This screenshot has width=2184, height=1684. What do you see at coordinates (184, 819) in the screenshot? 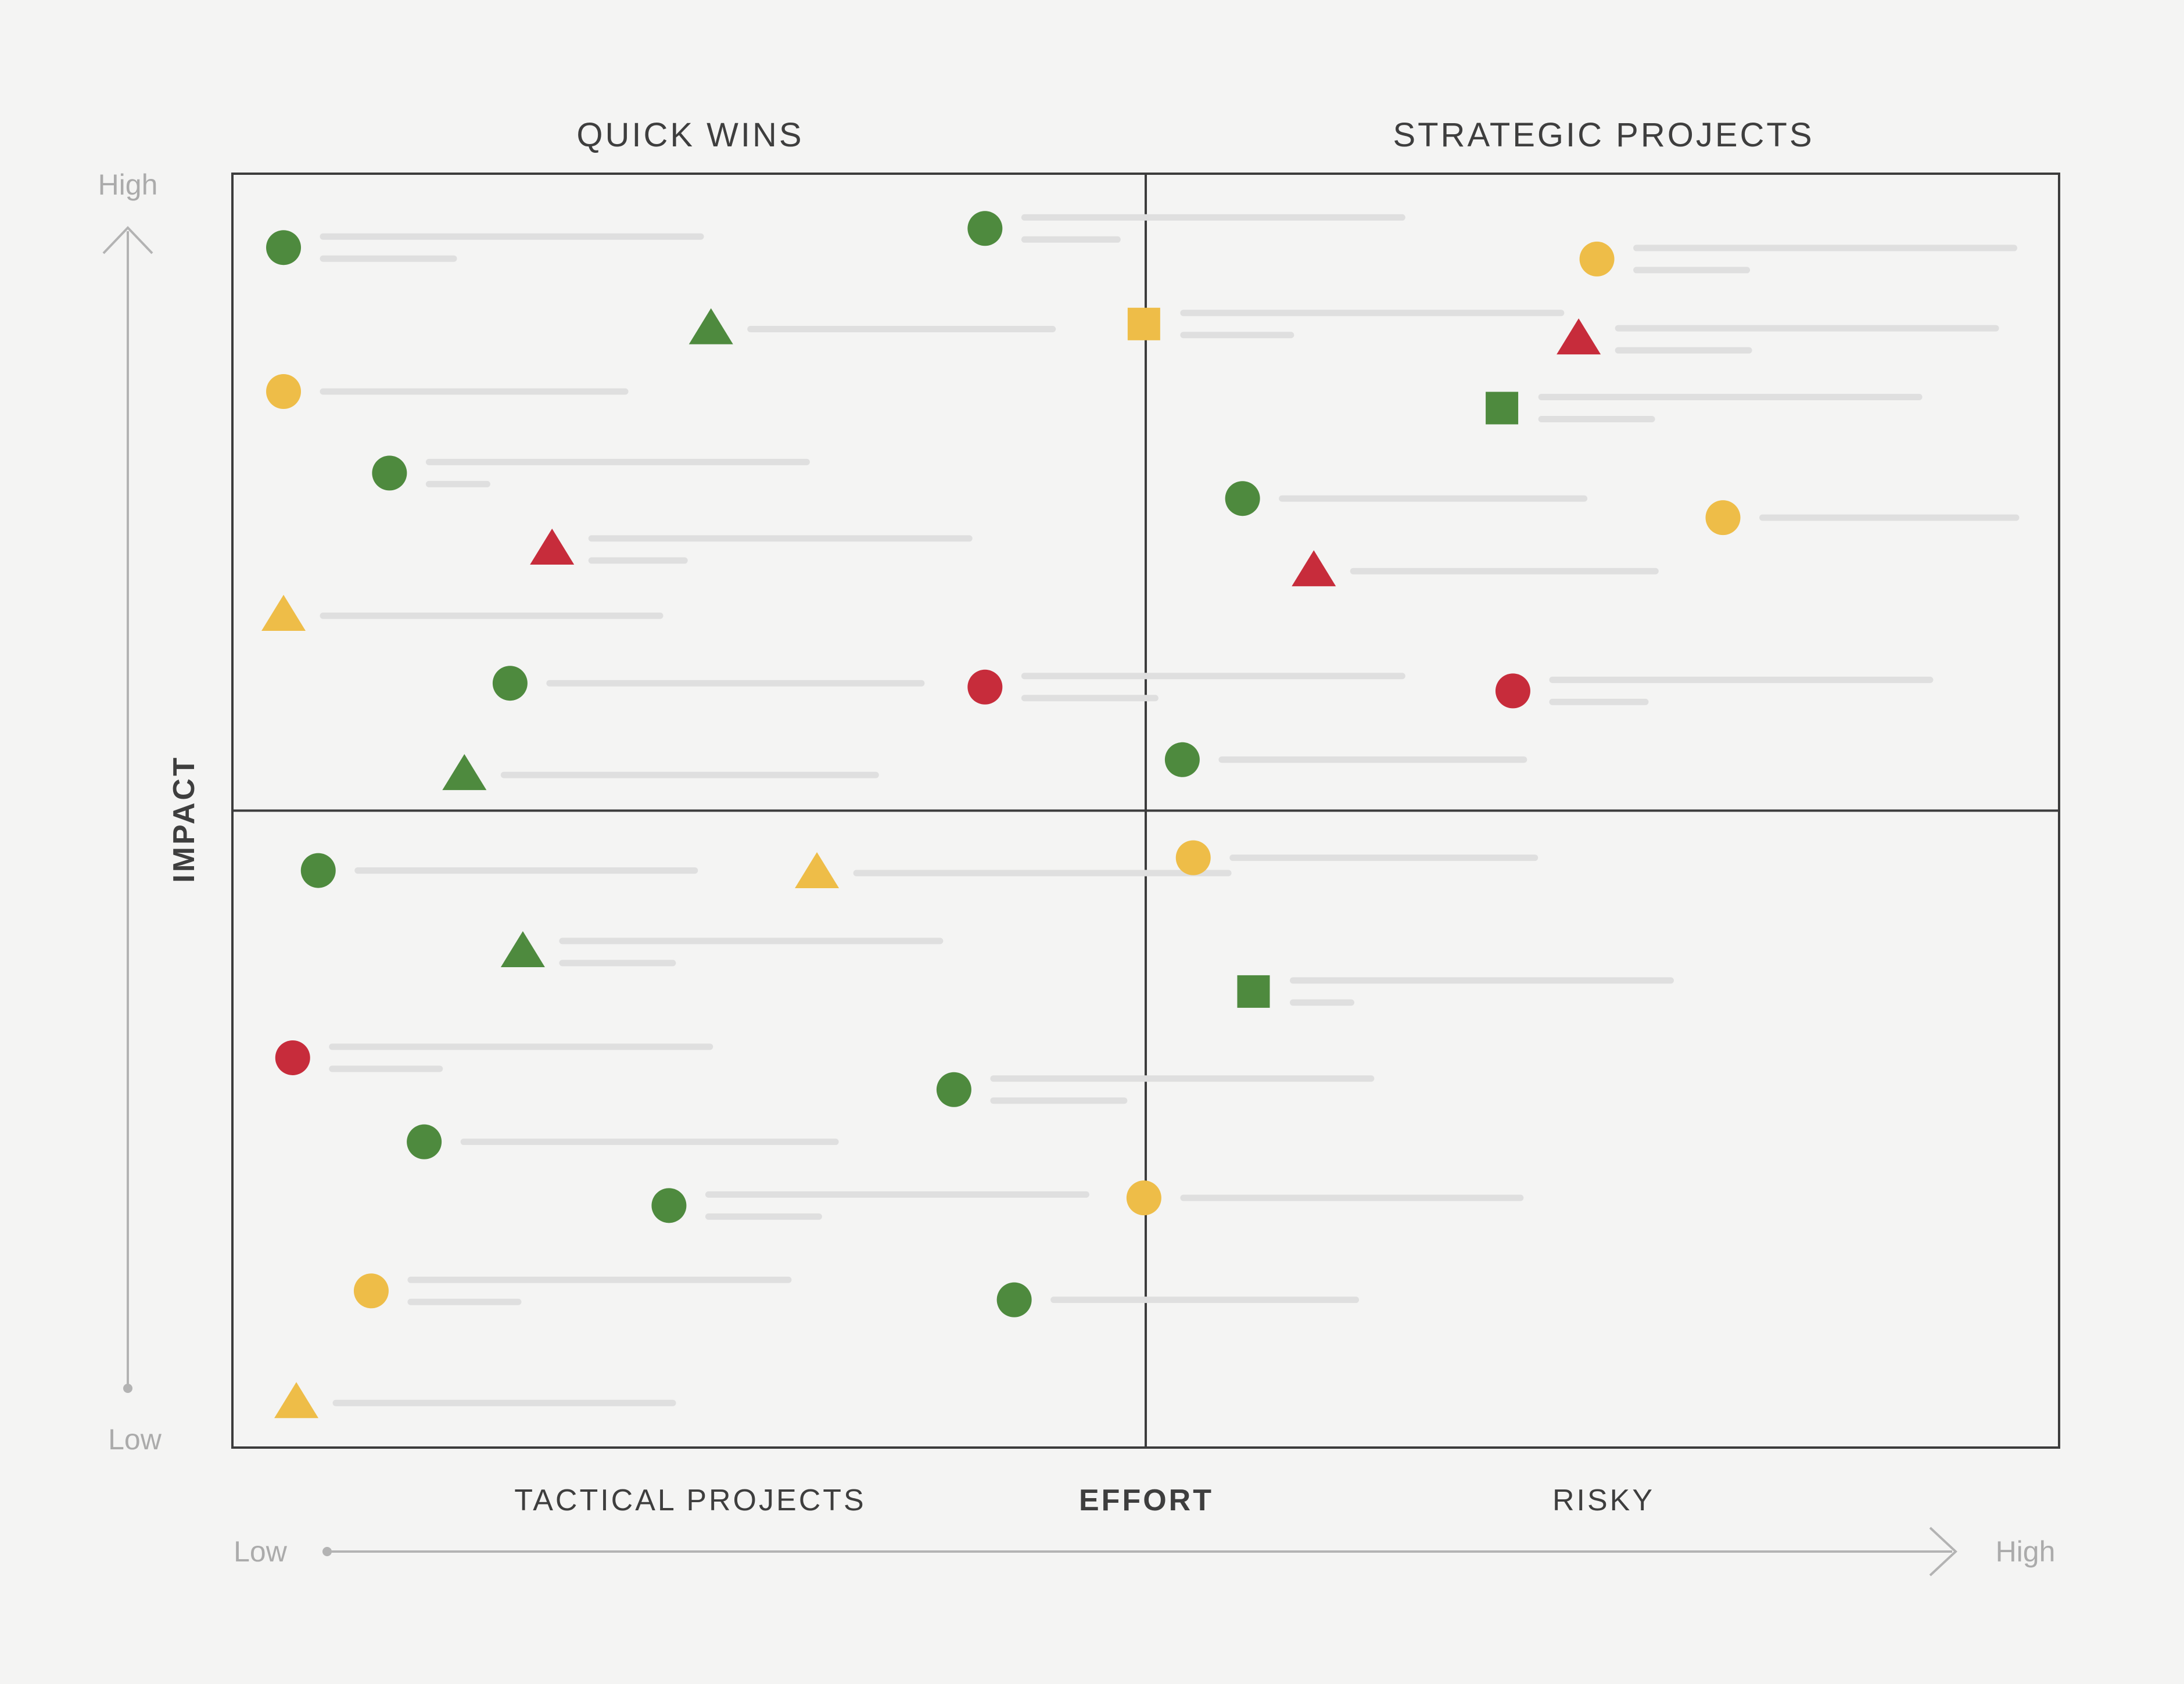
I see `y-axis-title: IMPACT` at bounding box center [184, 819].